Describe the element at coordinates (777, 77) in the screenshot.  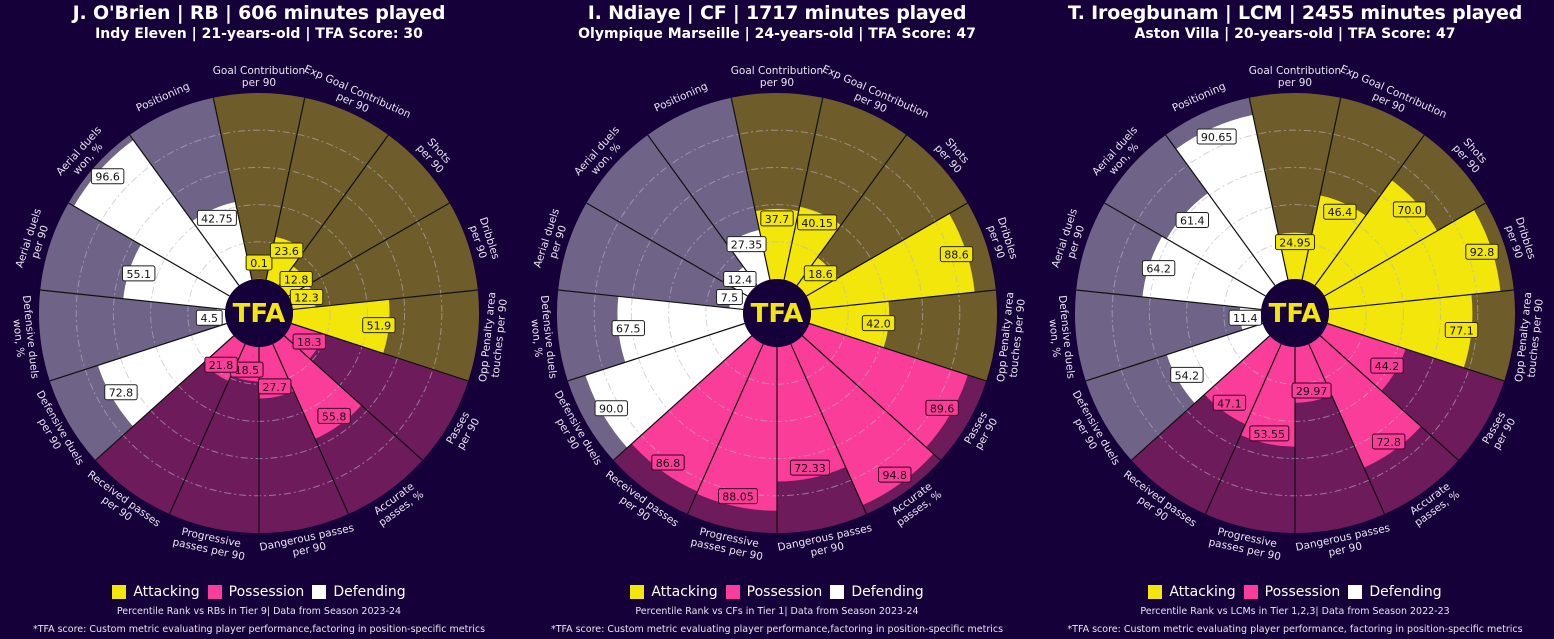
I see `metric-label-goal-contribution-per-90: Goal Contribution per 90` at that location.